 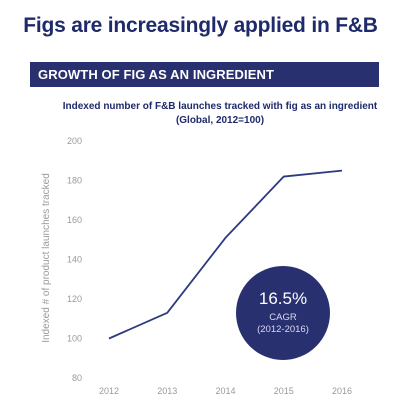 I want to click on y-axis-label: Indexed # of product launches tracked, so click(x=46, y=258).